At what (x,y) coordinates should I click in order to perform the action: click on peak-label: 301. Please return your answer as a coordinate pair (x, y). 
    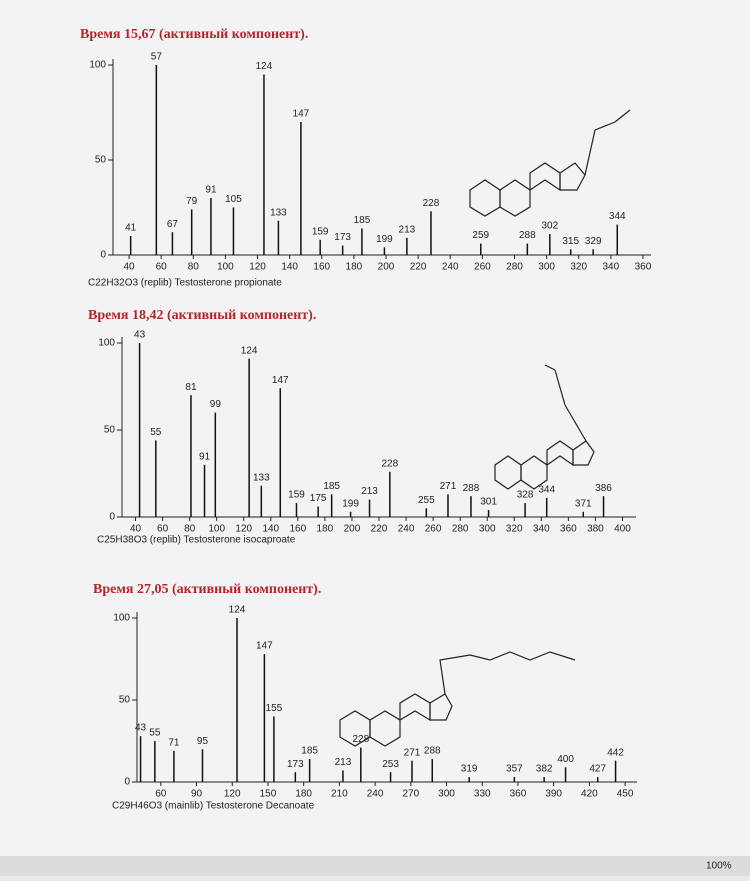
    Looking at the image, I should click on (488, 502).